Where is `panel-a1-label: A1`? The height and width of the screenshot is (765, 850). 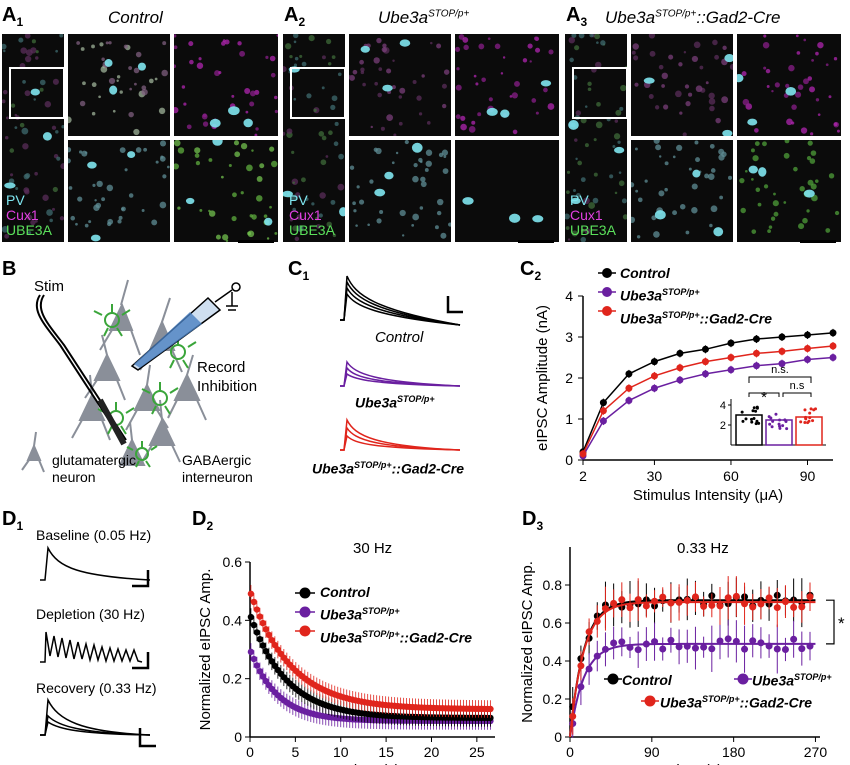
panel-a1-label: A1 is located at coordinates (13, 16).